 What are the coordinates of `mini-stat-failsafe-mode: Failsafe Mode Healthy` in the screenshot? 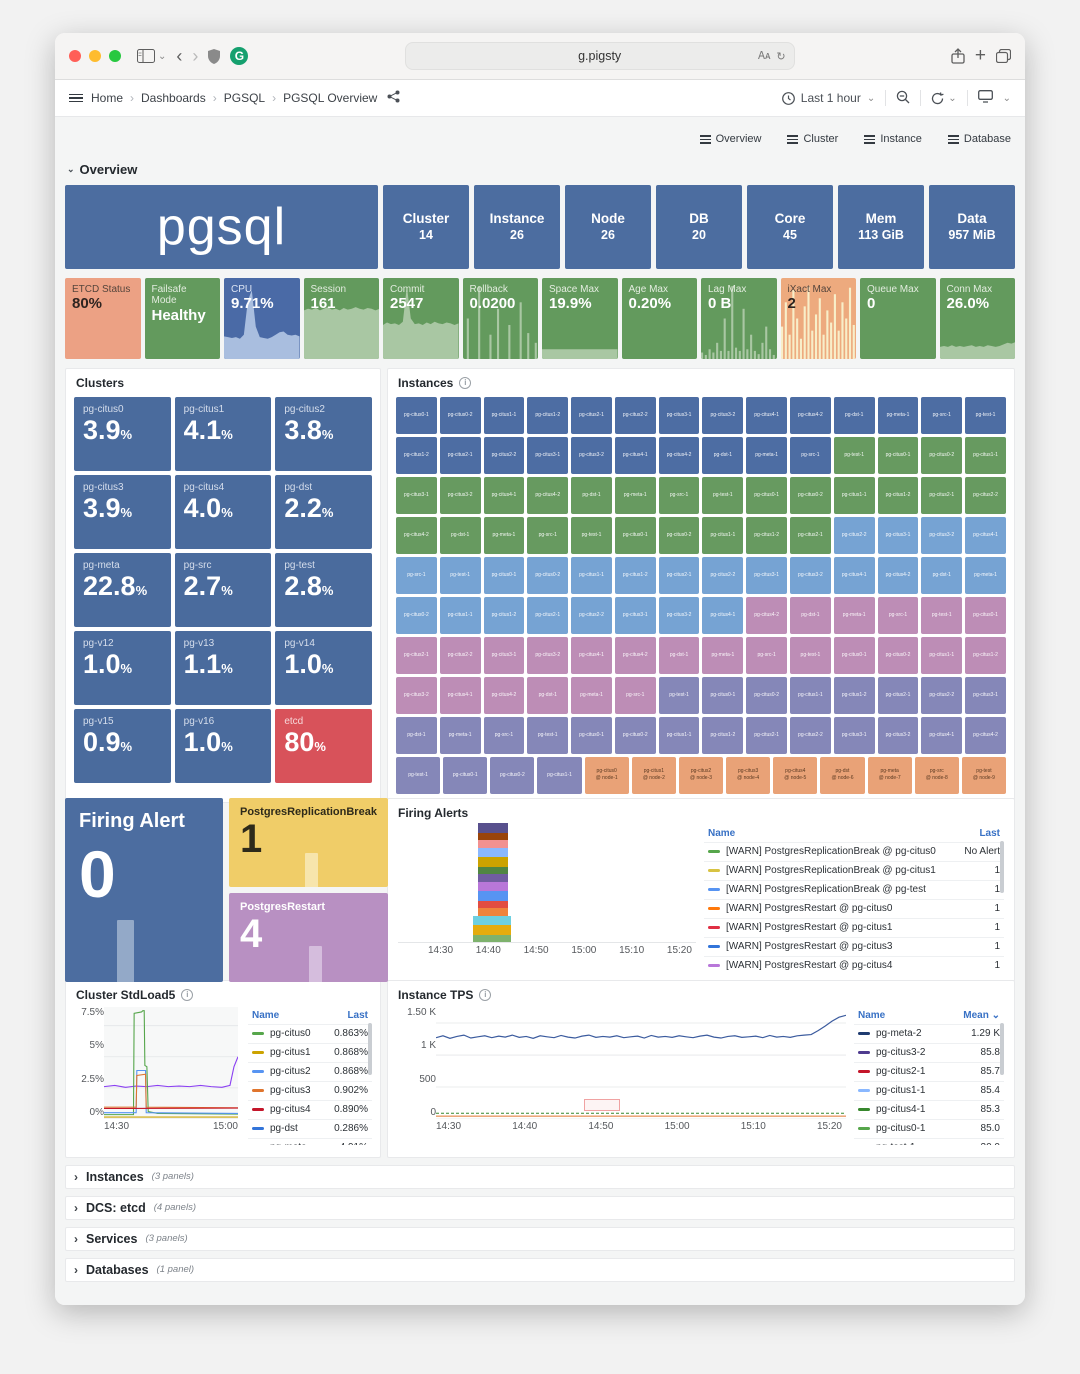 It's located at (182, 318).